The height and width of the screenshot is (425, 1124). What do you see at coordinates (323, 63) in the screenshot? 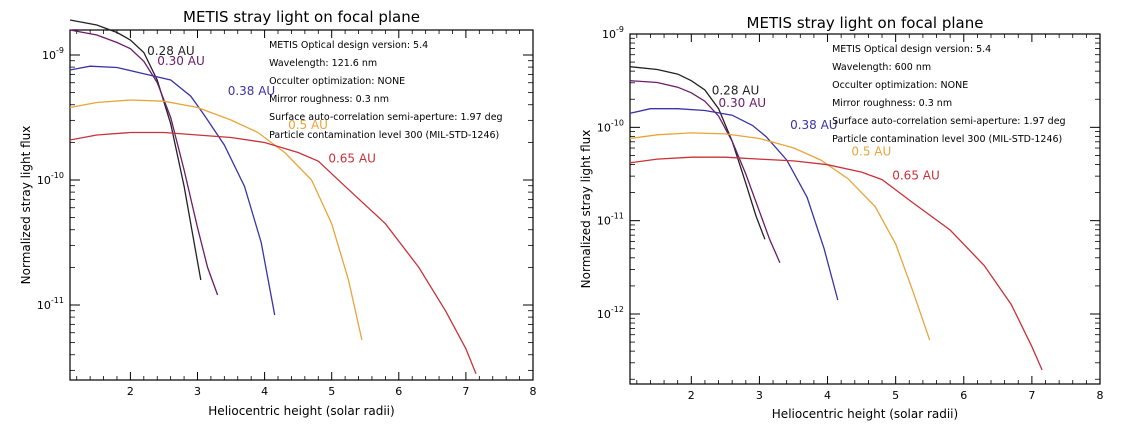
I see `annotation-line: Wavelength: 121.6 nm` at bounding box center [323, 63].